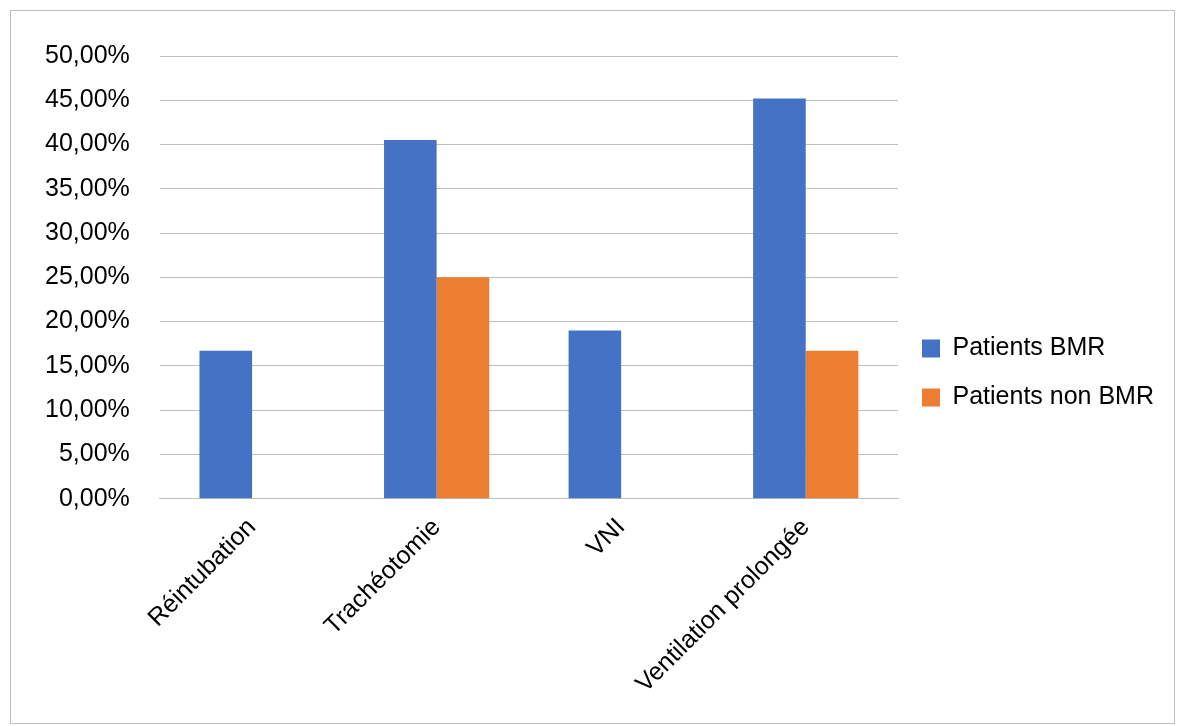 The height and width of the screenshot is (726, 1177). Describe the element at coordinates (87, 53) in the screenshot. I see `y-tick-label: 50,00%` at that location.